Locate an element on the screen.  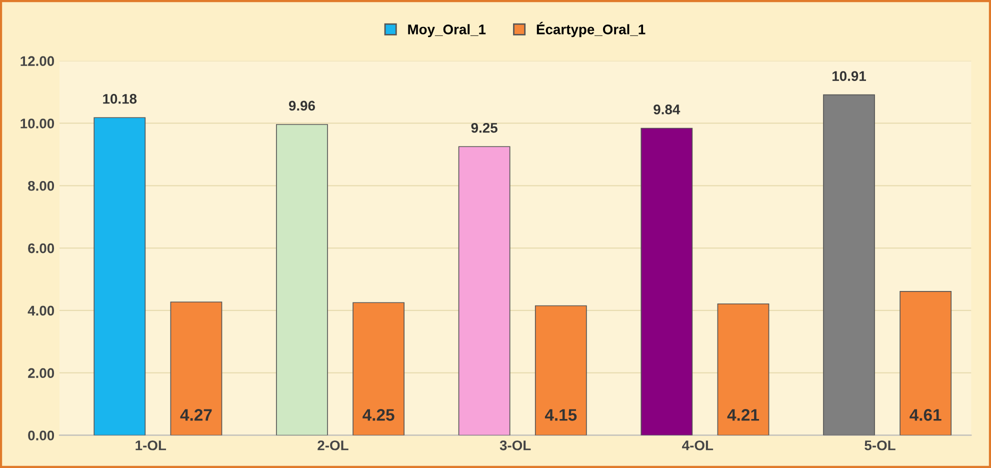
y-tick-label: 10.00 is located at coordinates (37, 123).